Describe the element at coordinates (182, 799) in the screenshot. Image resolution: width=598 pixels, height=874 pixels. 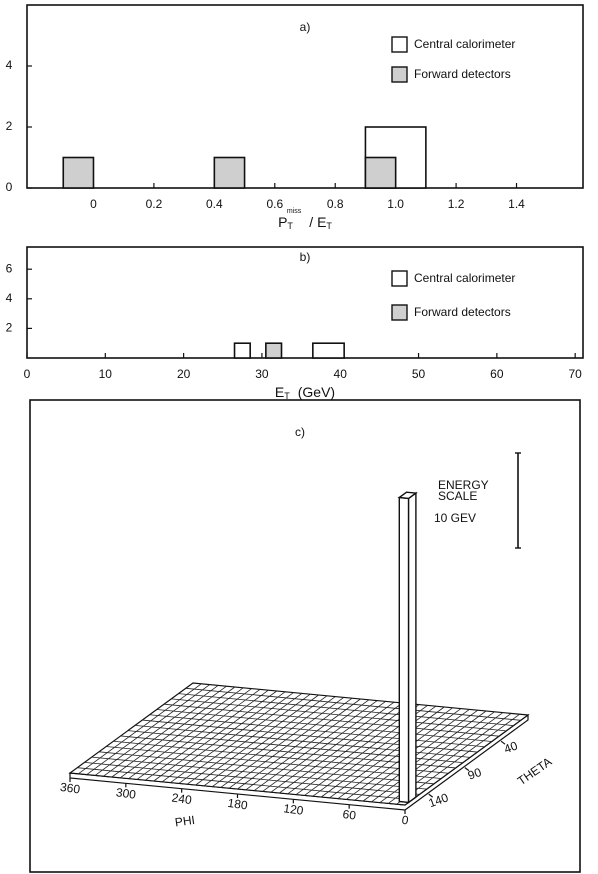
I see `x-tick-label: 240` at that location.